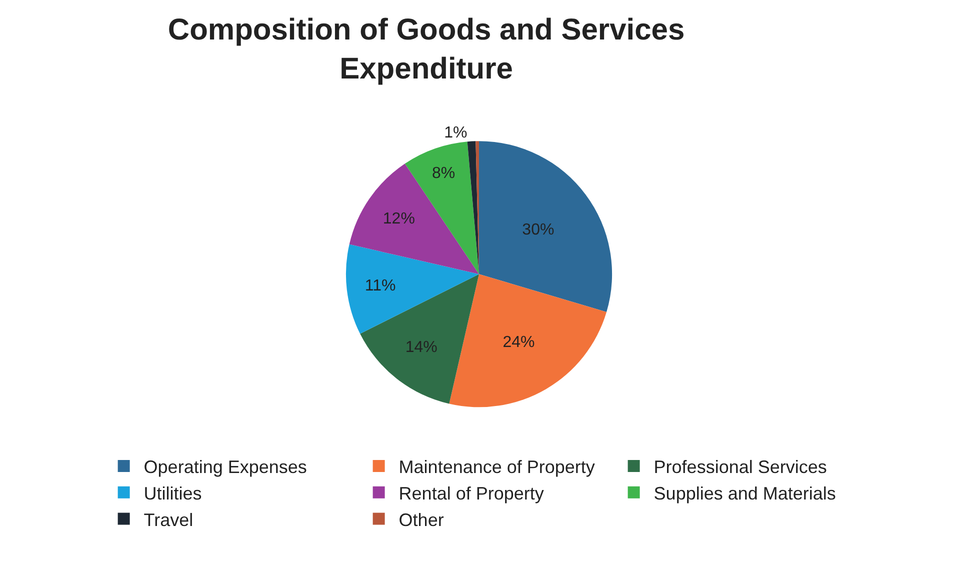 This screenshot has height=566, width=958. I want to click on legend-label: Travel, so click(169, 520).